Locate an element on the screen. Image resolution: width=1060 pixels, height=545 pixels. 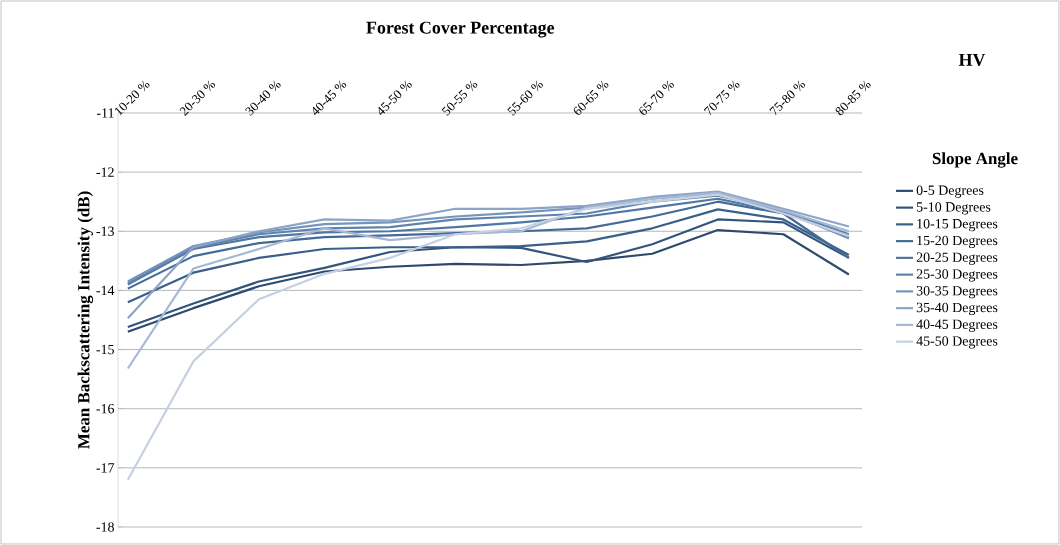
y-tick-label: -18 is located at coordinates (105, 527).